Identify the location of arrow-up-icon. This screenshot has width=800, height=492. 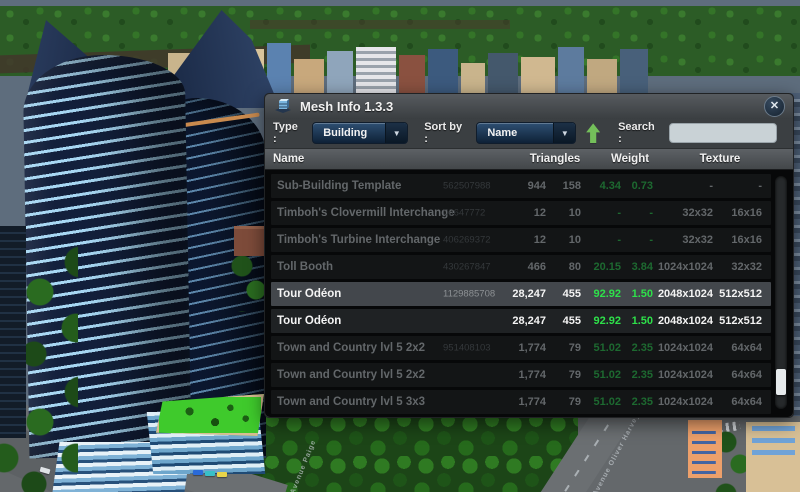
(593, 133).